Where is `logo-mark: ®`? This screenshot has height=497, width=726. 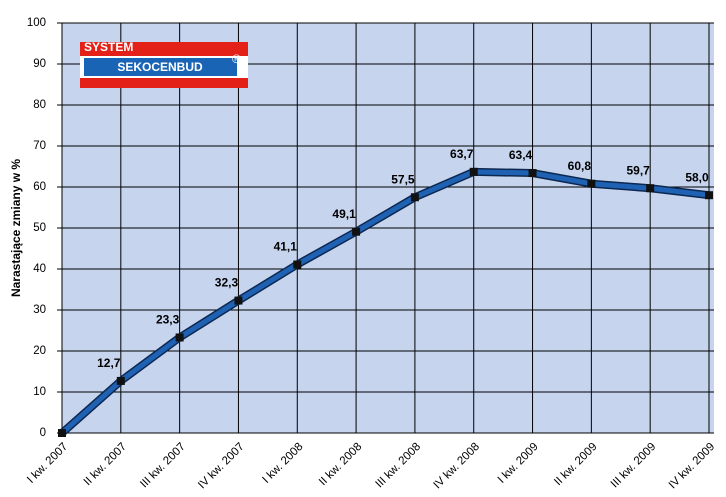
logo-mark: ® is located at coordinates (236, 59).